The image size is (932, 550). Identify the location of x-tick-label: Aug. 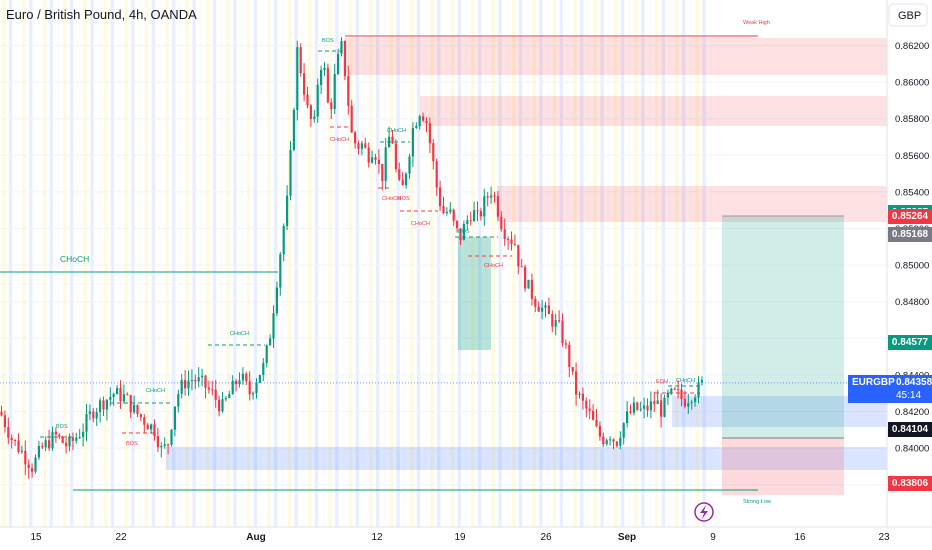
(255, 537).